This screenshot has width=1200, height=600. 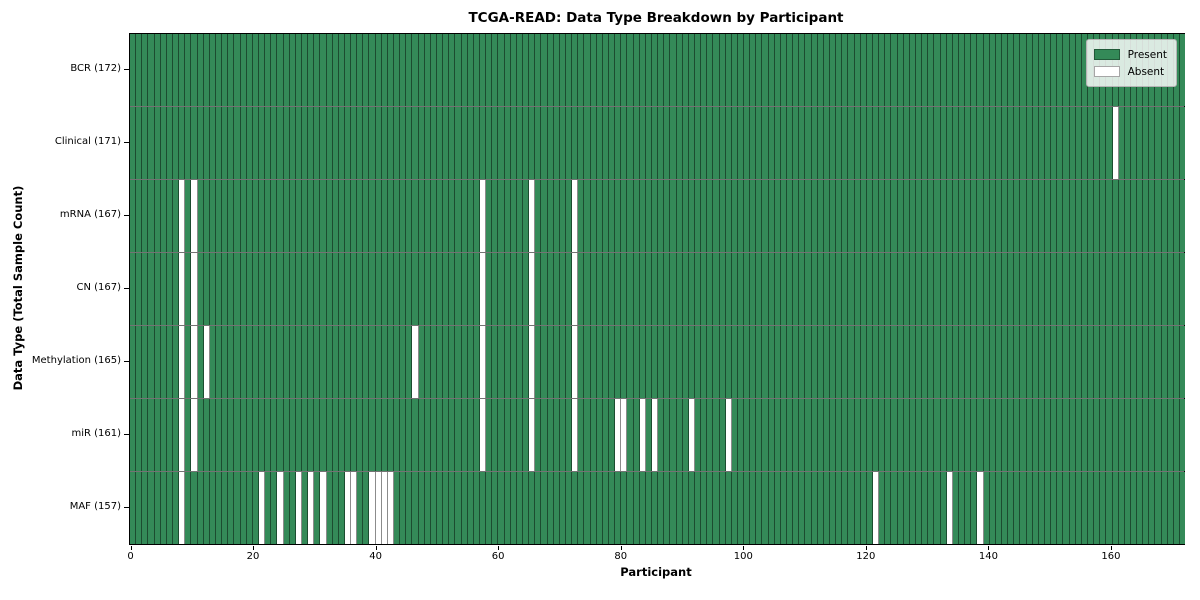 What do you see at coordinates (989, 548) in the screenshot?
I see `x-tick-mark` at bounding box center [989, 548].